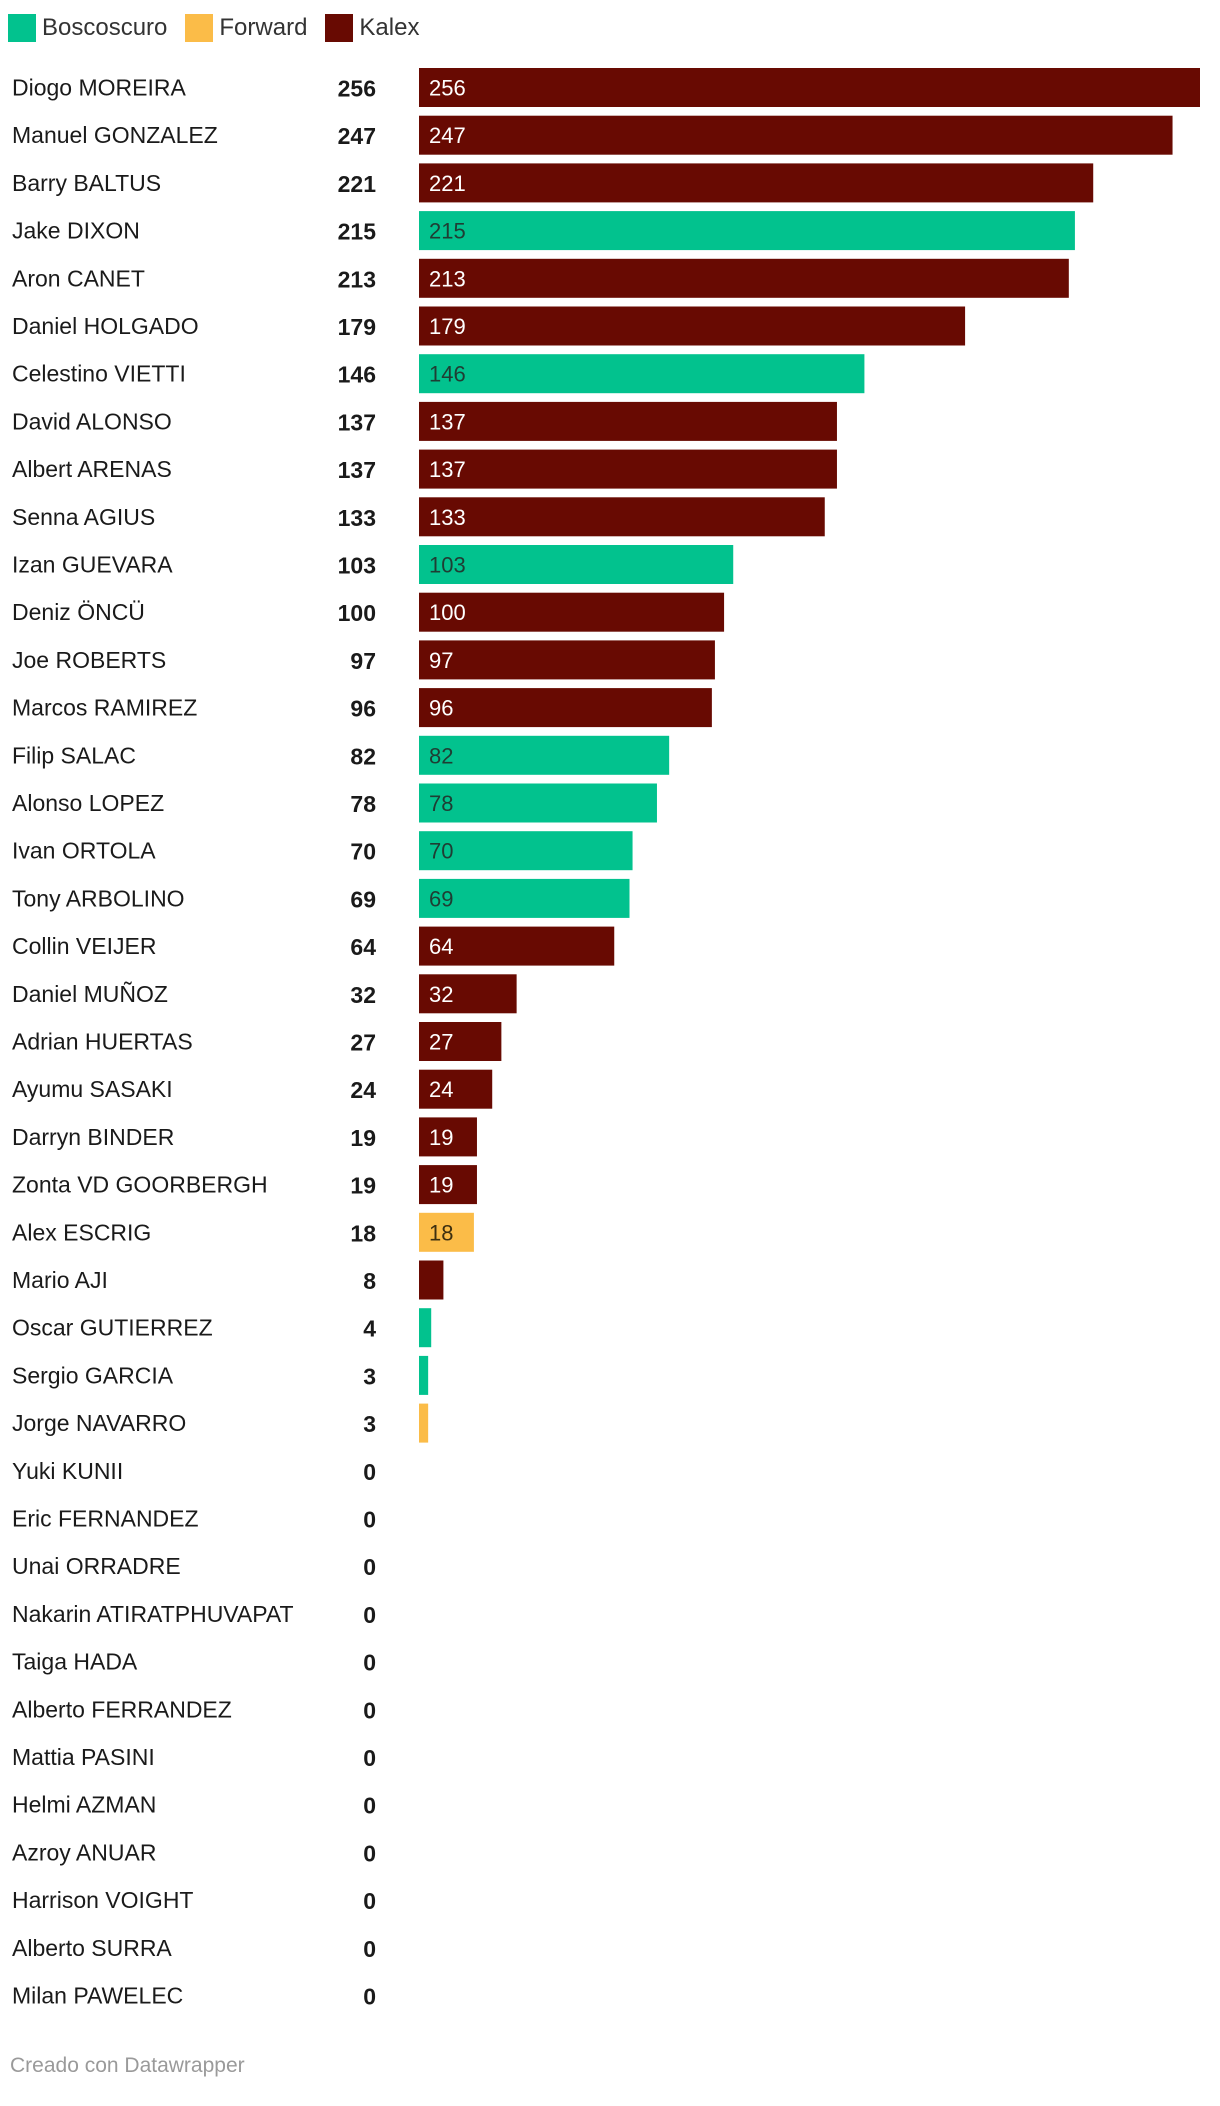 The height and width of the screenshot is (2106, 1220). I want to click on legend-item: Boscoscuro, so click(87, 28).